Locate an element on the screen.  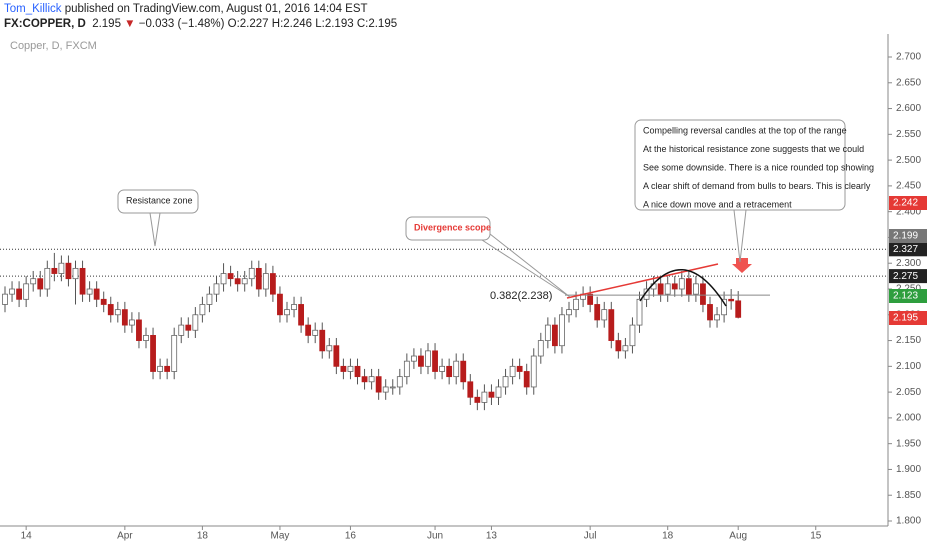
x-tick-label: 15 is located at coordinates (816, 536).